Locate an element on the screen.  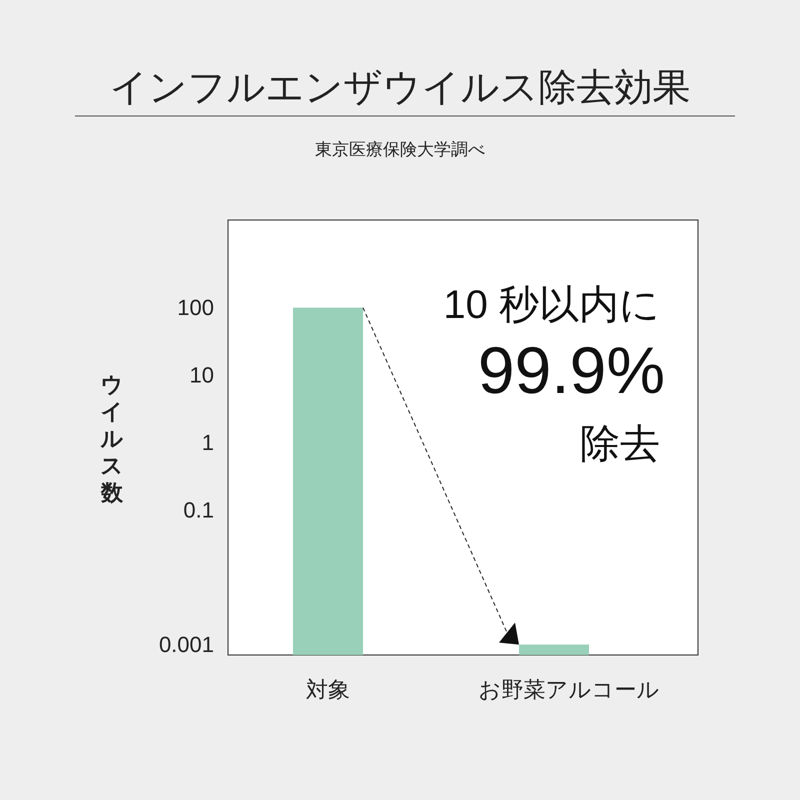
y-tick-label: 0.001 is located at coordinates (186, 645).